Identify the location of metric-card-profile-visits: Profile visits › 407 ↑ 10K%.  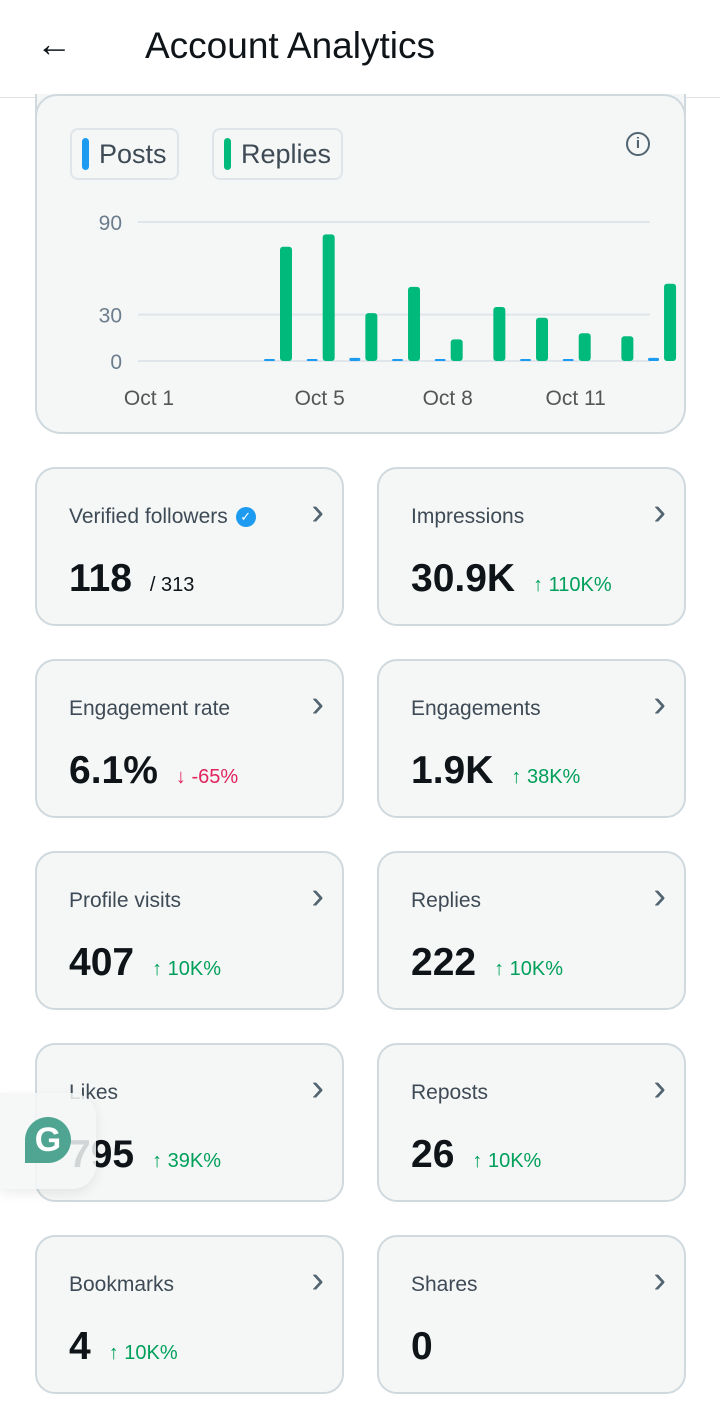
(189, 930).